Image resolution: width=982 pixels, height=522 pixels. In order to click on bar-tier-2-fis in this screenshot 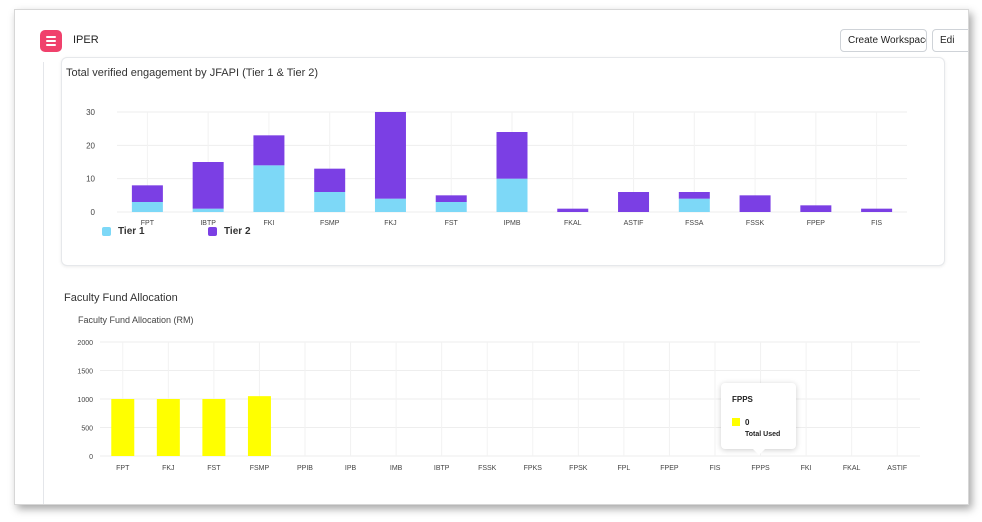, I will do `click(877, 210)`.